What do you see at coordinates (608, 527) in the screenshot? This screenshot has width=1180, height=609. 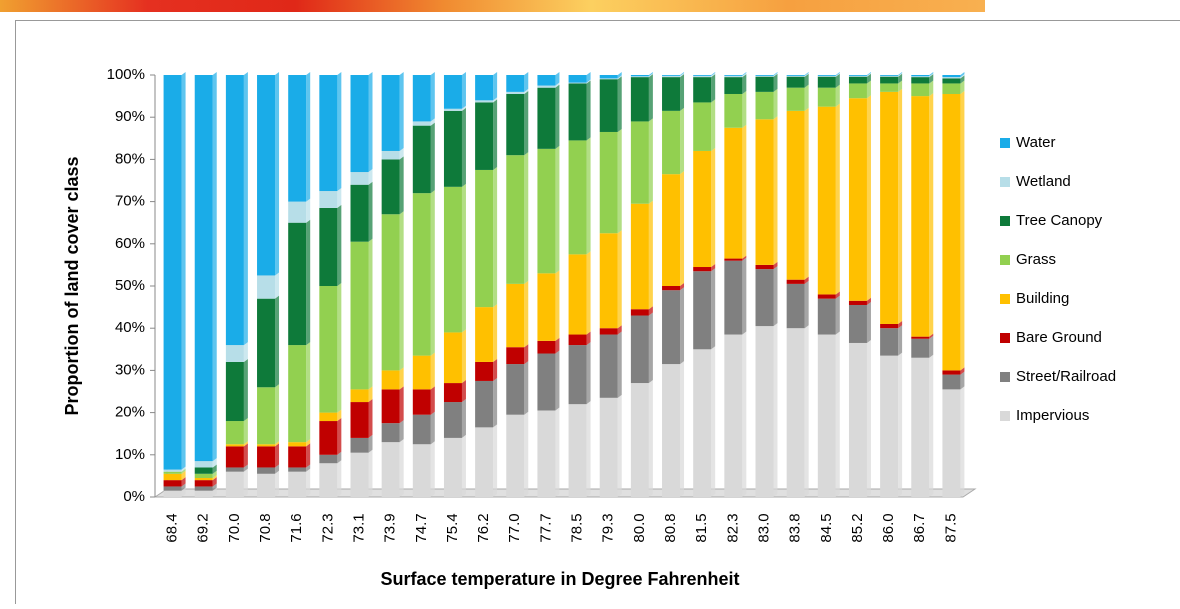 I see `x-tick-label: 79.3` at bounding box center [608, 527].